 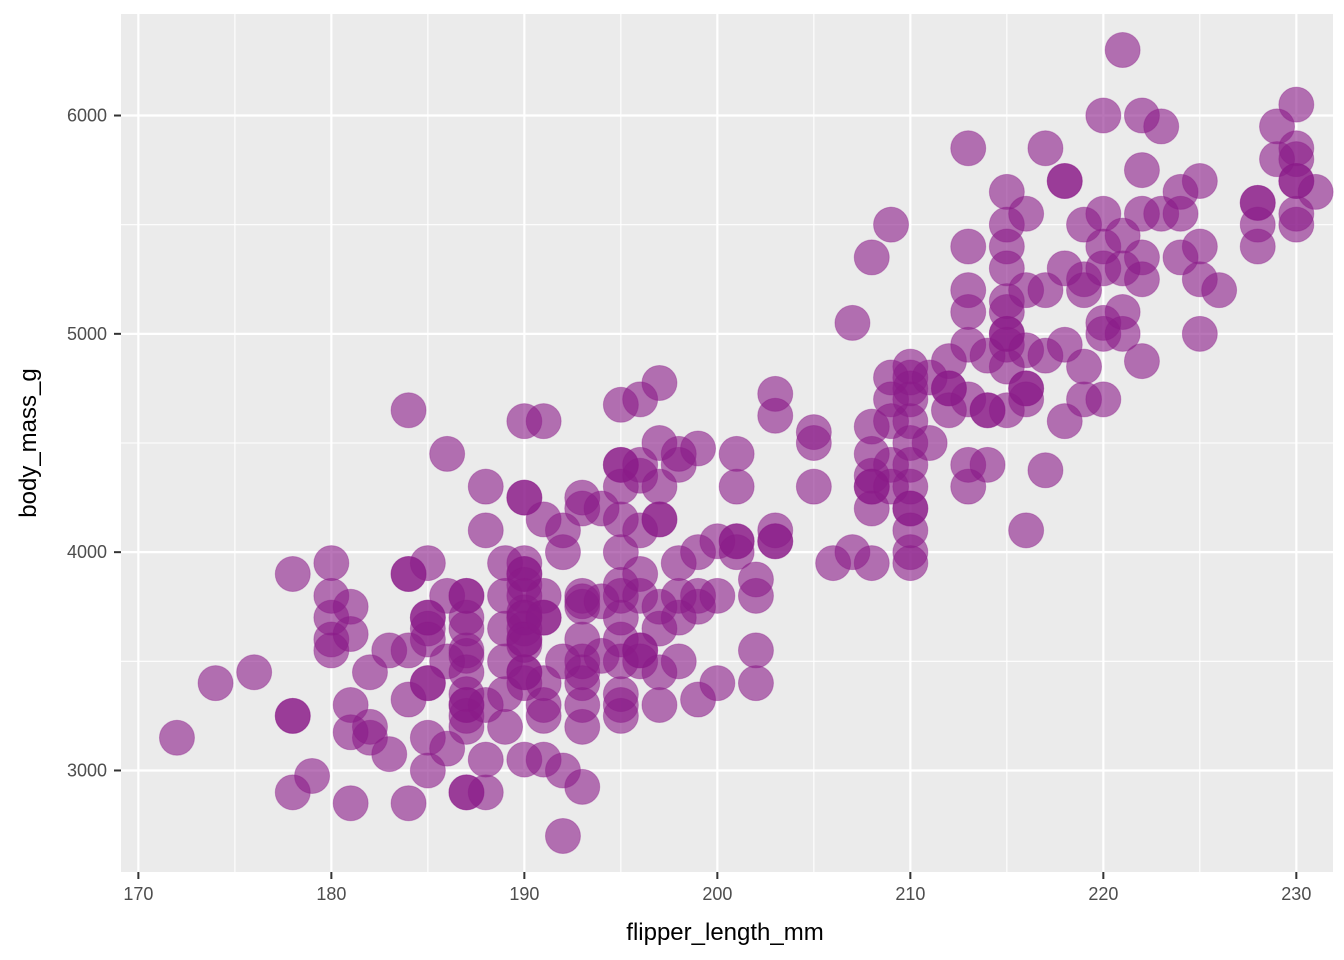 I want to click on x-axis: 170 180 190 200 210 220 230, so click(x=717, y=888).